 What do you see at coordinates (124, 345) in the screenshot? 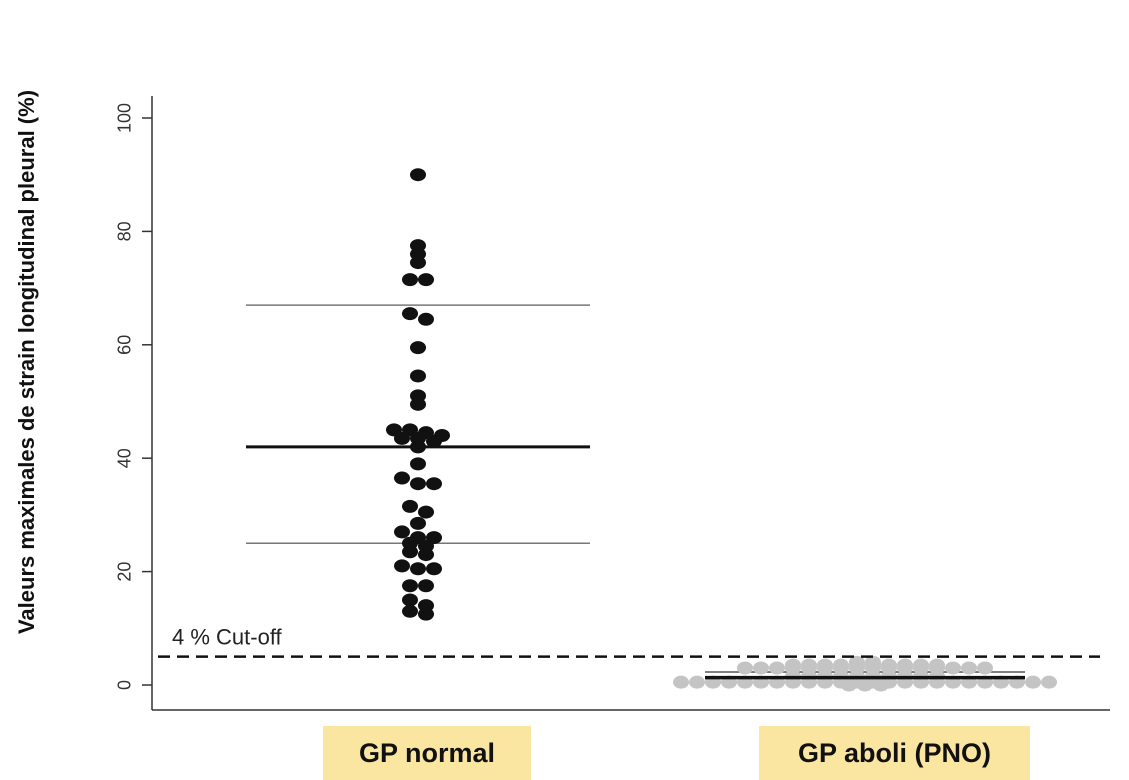
I see `y-tick-label-60: 60` at bounding box center [124, 345].